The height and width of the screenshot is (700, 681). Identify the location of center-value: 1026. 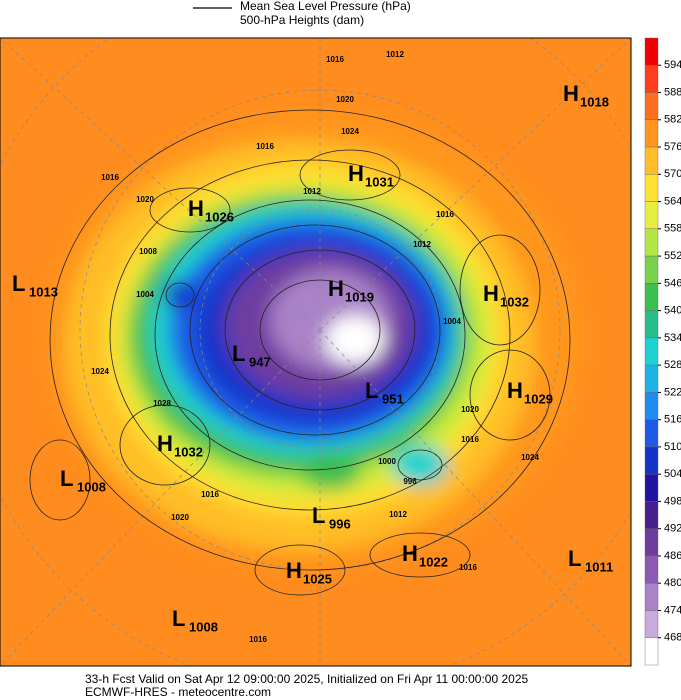
(219, 216).